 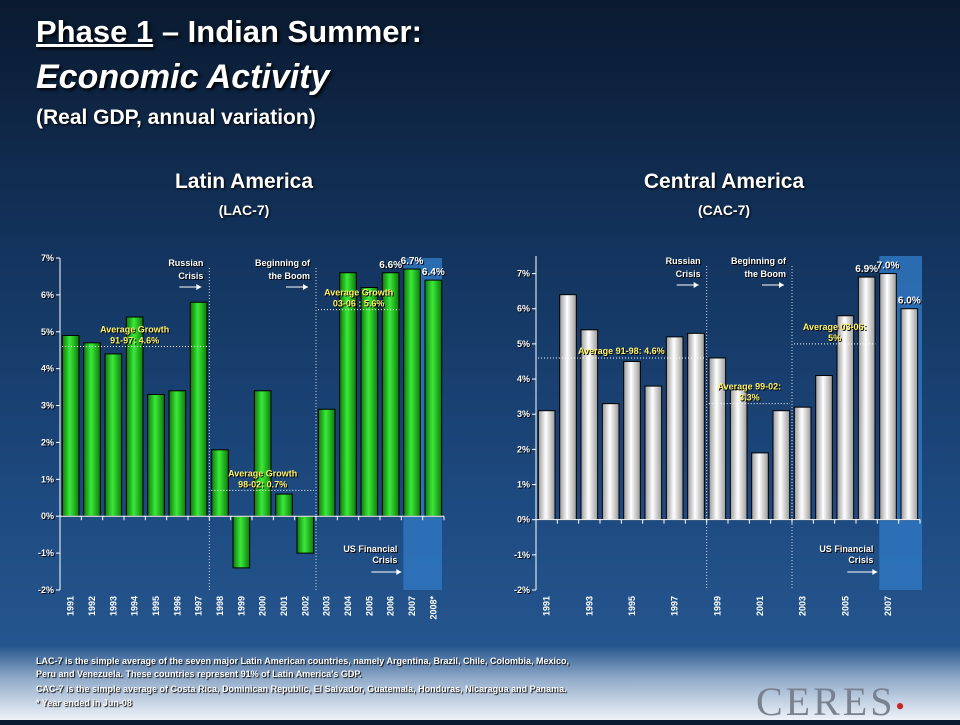 What do you see at coordinates (781, 465) in the screenshot?
I see `cac-bar-2002` at bounding box center [781, 465].